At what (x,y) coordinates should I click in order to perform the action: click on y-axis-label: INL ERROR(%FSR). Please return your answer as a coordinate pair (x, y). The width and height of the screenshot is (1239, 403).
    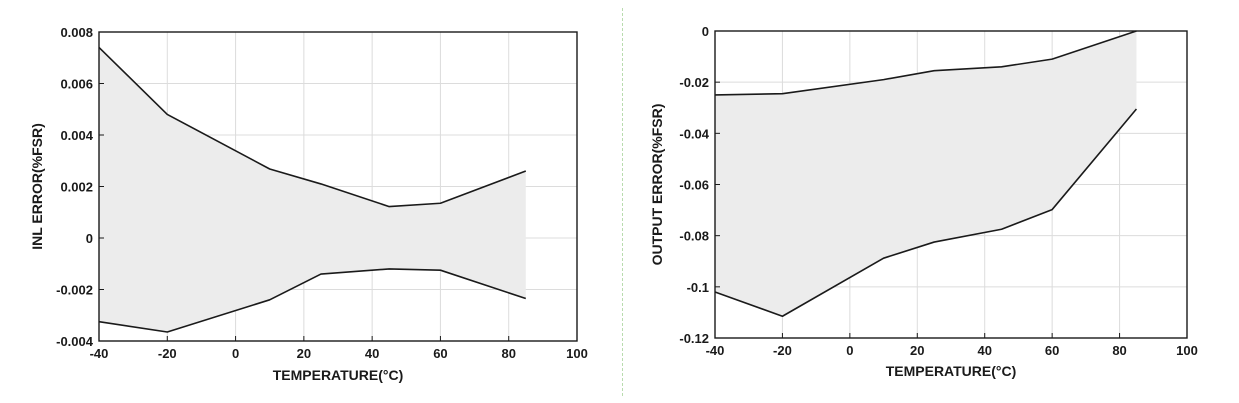
    Looking at the image, I should click on (37, 186).